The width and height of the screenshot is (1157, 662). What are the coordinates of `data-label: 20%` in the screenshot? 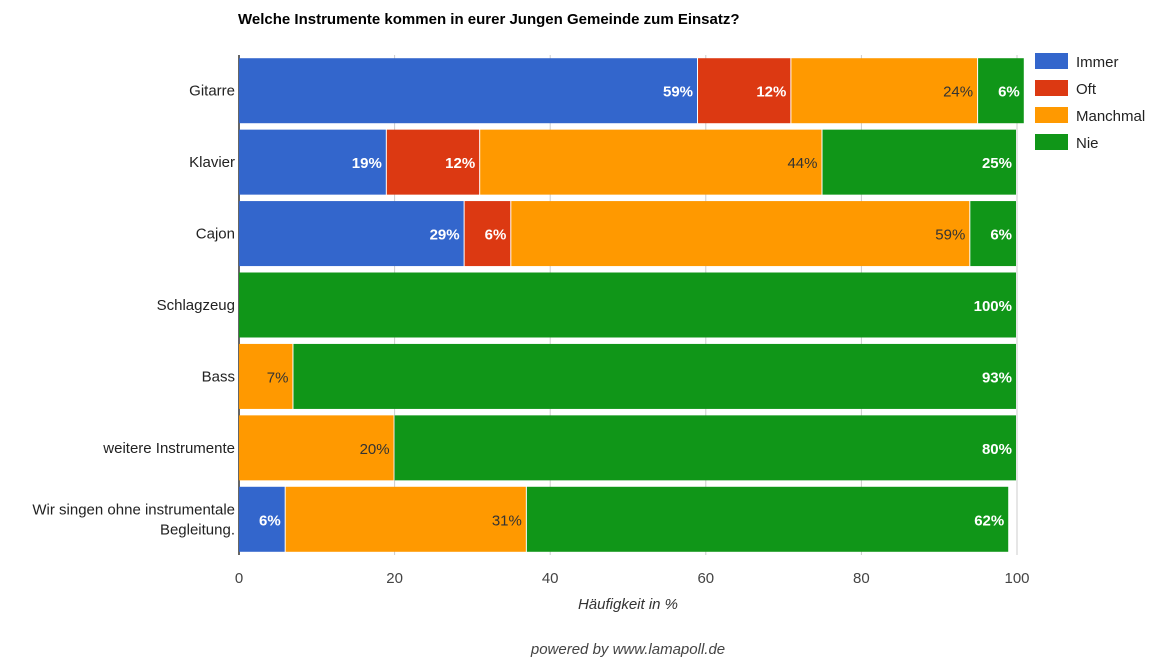 It's located at (375, 449).